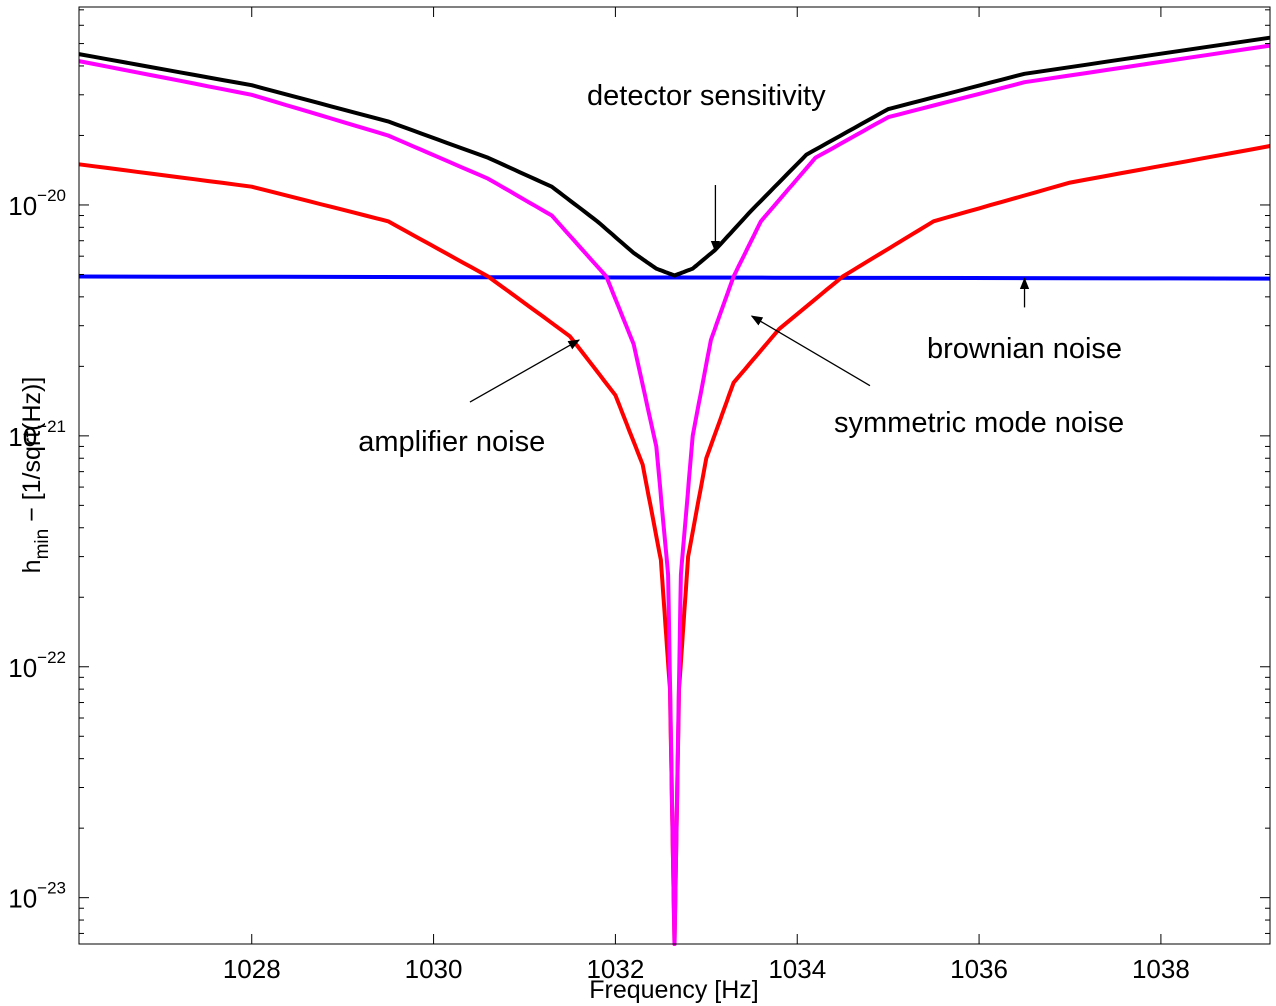 The width and height of the screenshot is (1276, 1006). What do you see at coordinates (979, 969) in the screenshot?
I see `x-tick-label: 1036` at bounding box center [979, 969].